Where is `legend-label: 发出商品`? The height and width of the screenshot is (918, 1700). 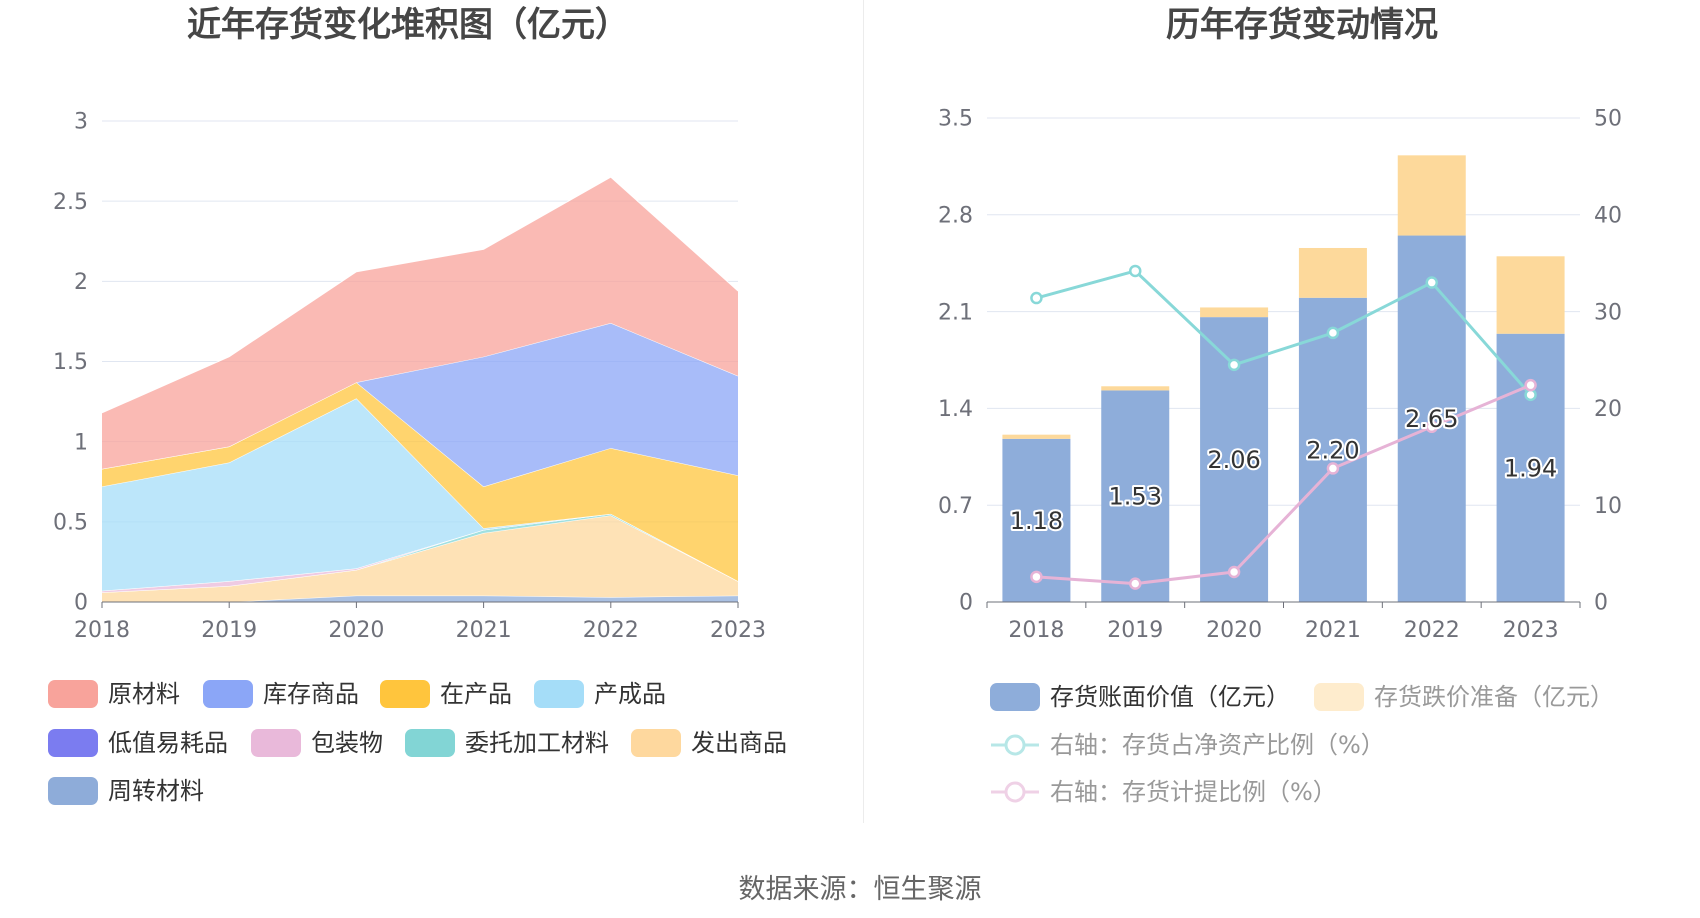
legend-label: 发出商品 is located at coordinates (739, 743).